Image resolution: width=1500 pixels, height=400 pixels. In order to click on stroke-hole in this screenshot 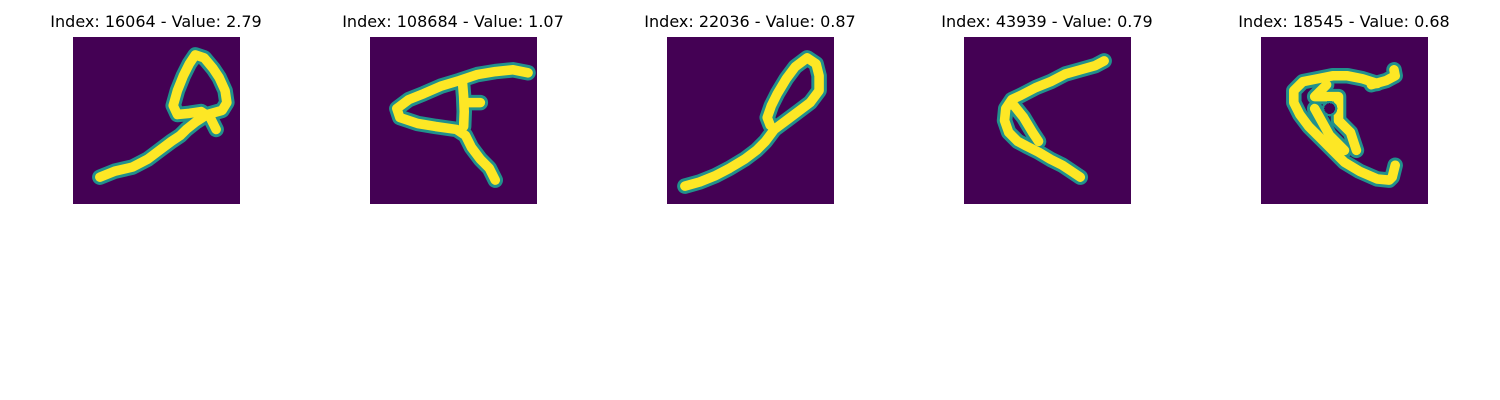, I will do `click(1329, 108)`.